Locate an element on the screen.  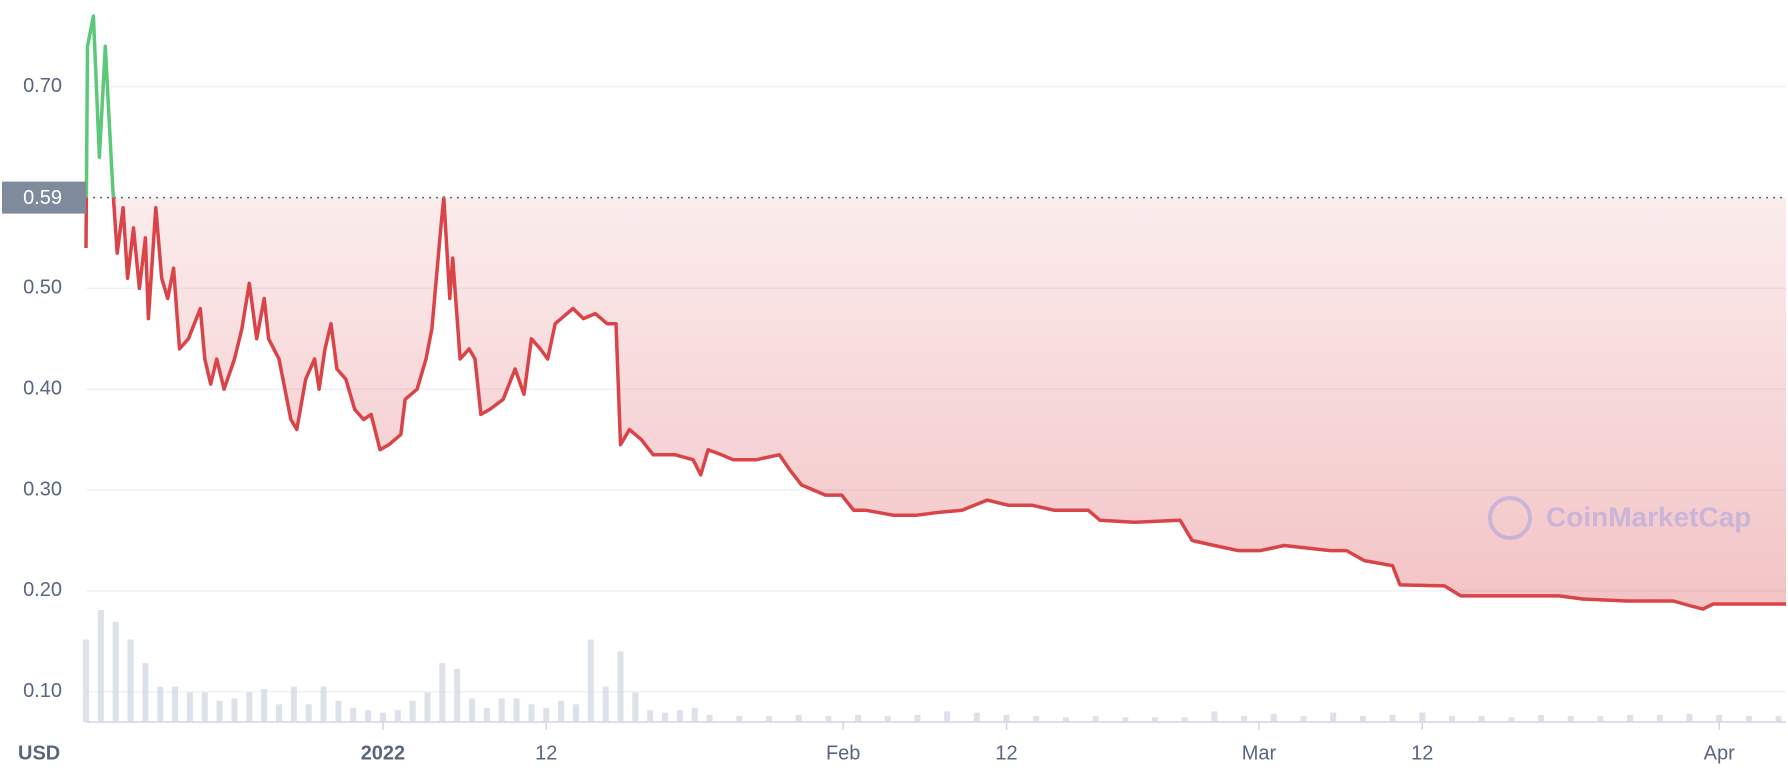
y-tick-label: 0.30 is located at coordinates (42, 489).